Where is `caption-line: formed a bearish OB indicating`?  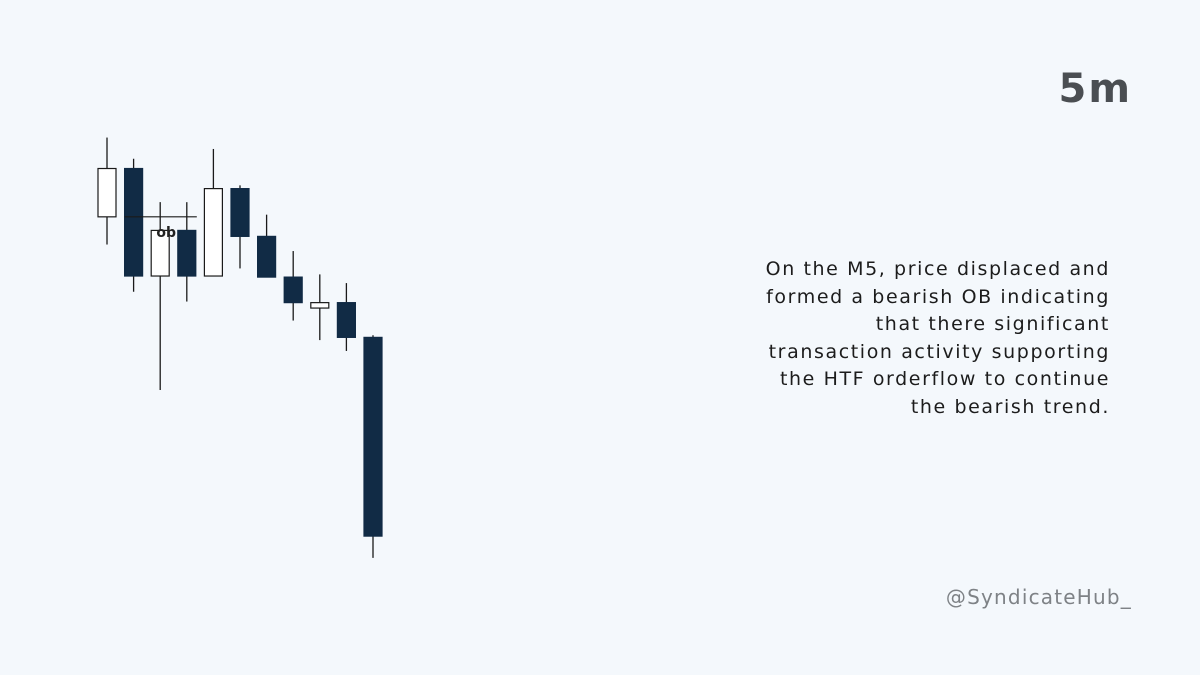
caption-line: formed a bearish OB indicating is located at coordinates (938, 296).